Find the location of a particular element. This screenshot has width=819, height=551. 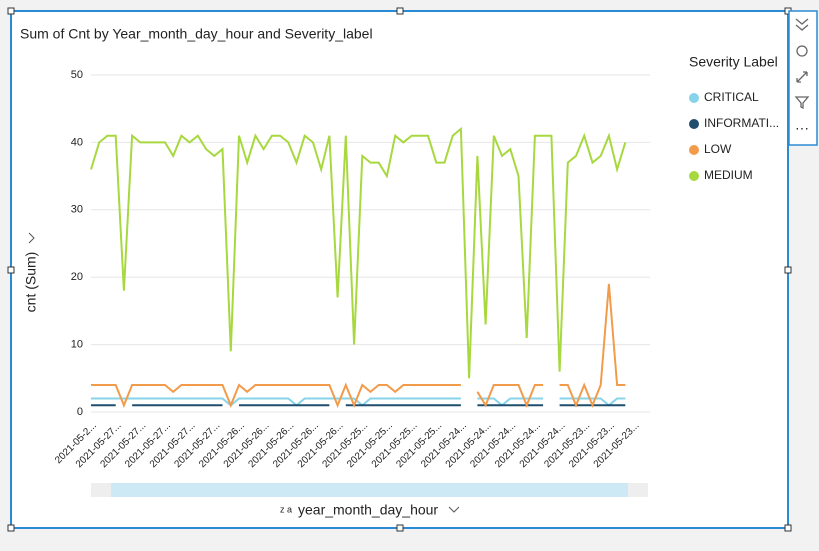

filter-button is located at coordinates (802, 103).